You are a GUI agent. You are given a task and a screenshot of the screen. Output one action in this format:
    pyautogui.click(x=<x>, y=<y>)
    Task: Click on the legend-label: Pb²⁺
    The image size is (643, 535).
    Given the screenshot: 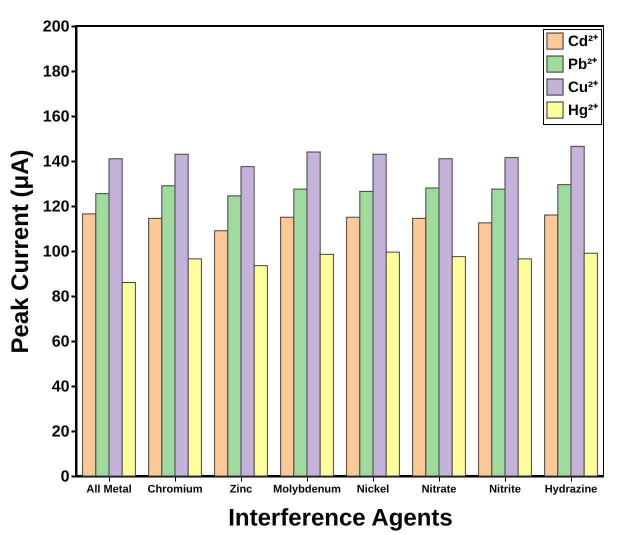 What is the action you would take?
    pyautogui.click(x=583, y=64)
    